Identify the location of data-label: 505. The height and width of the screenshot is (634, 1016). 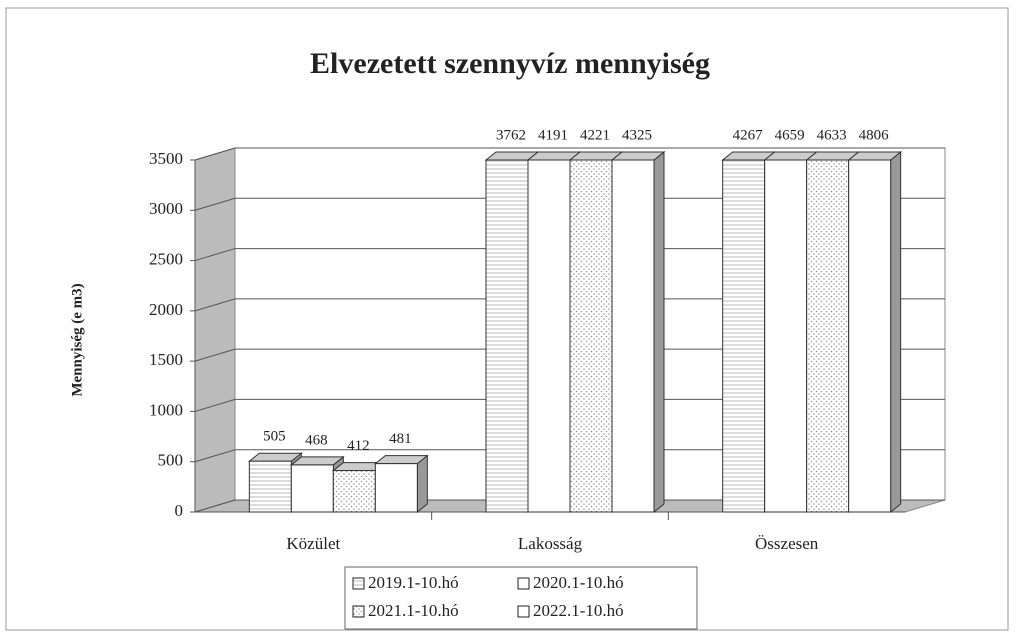
(274, 437).